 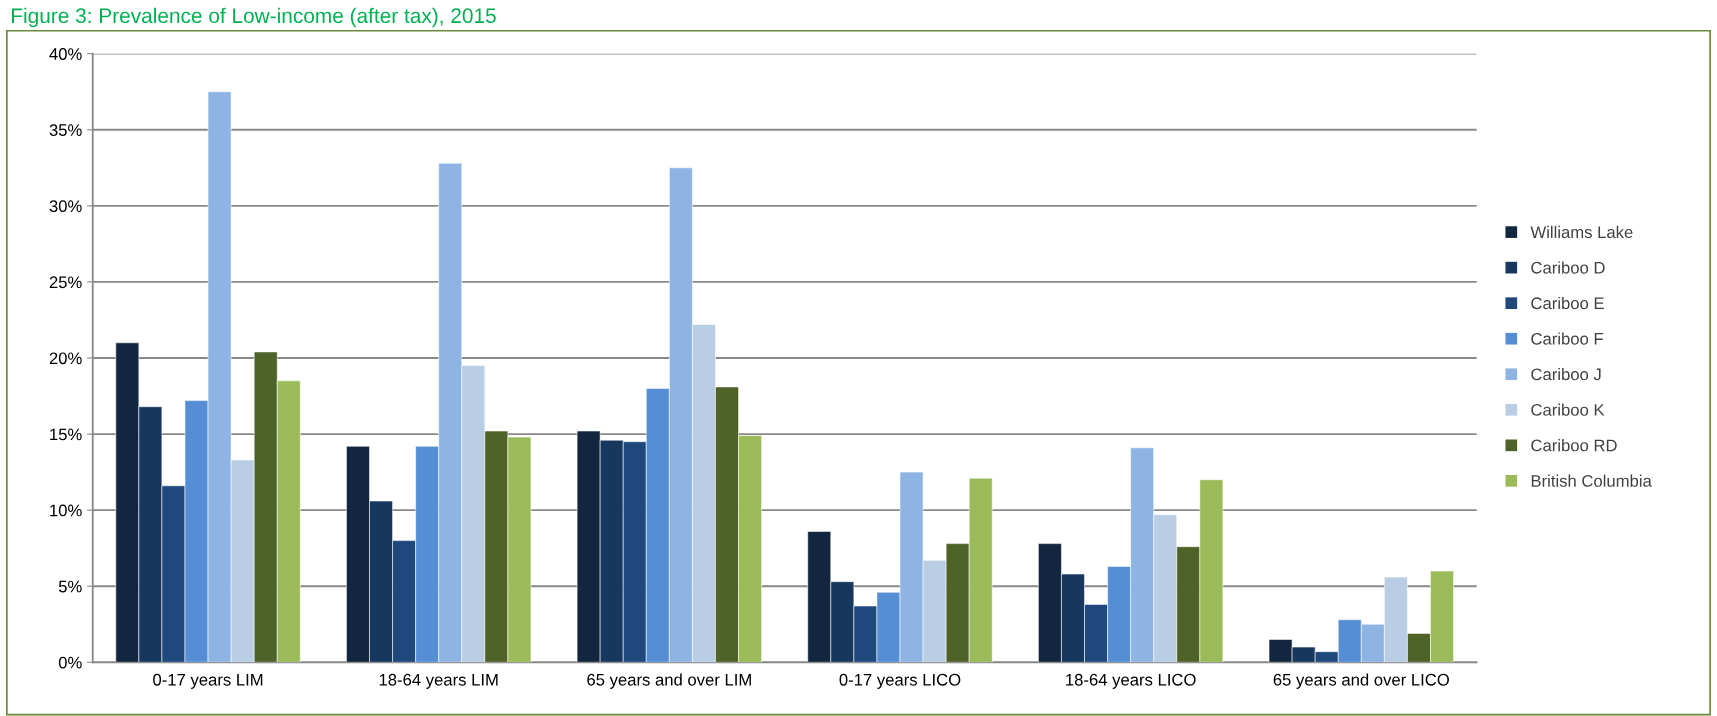 I want to click on y-tick-label: 15%, so click(x=66, y=434).